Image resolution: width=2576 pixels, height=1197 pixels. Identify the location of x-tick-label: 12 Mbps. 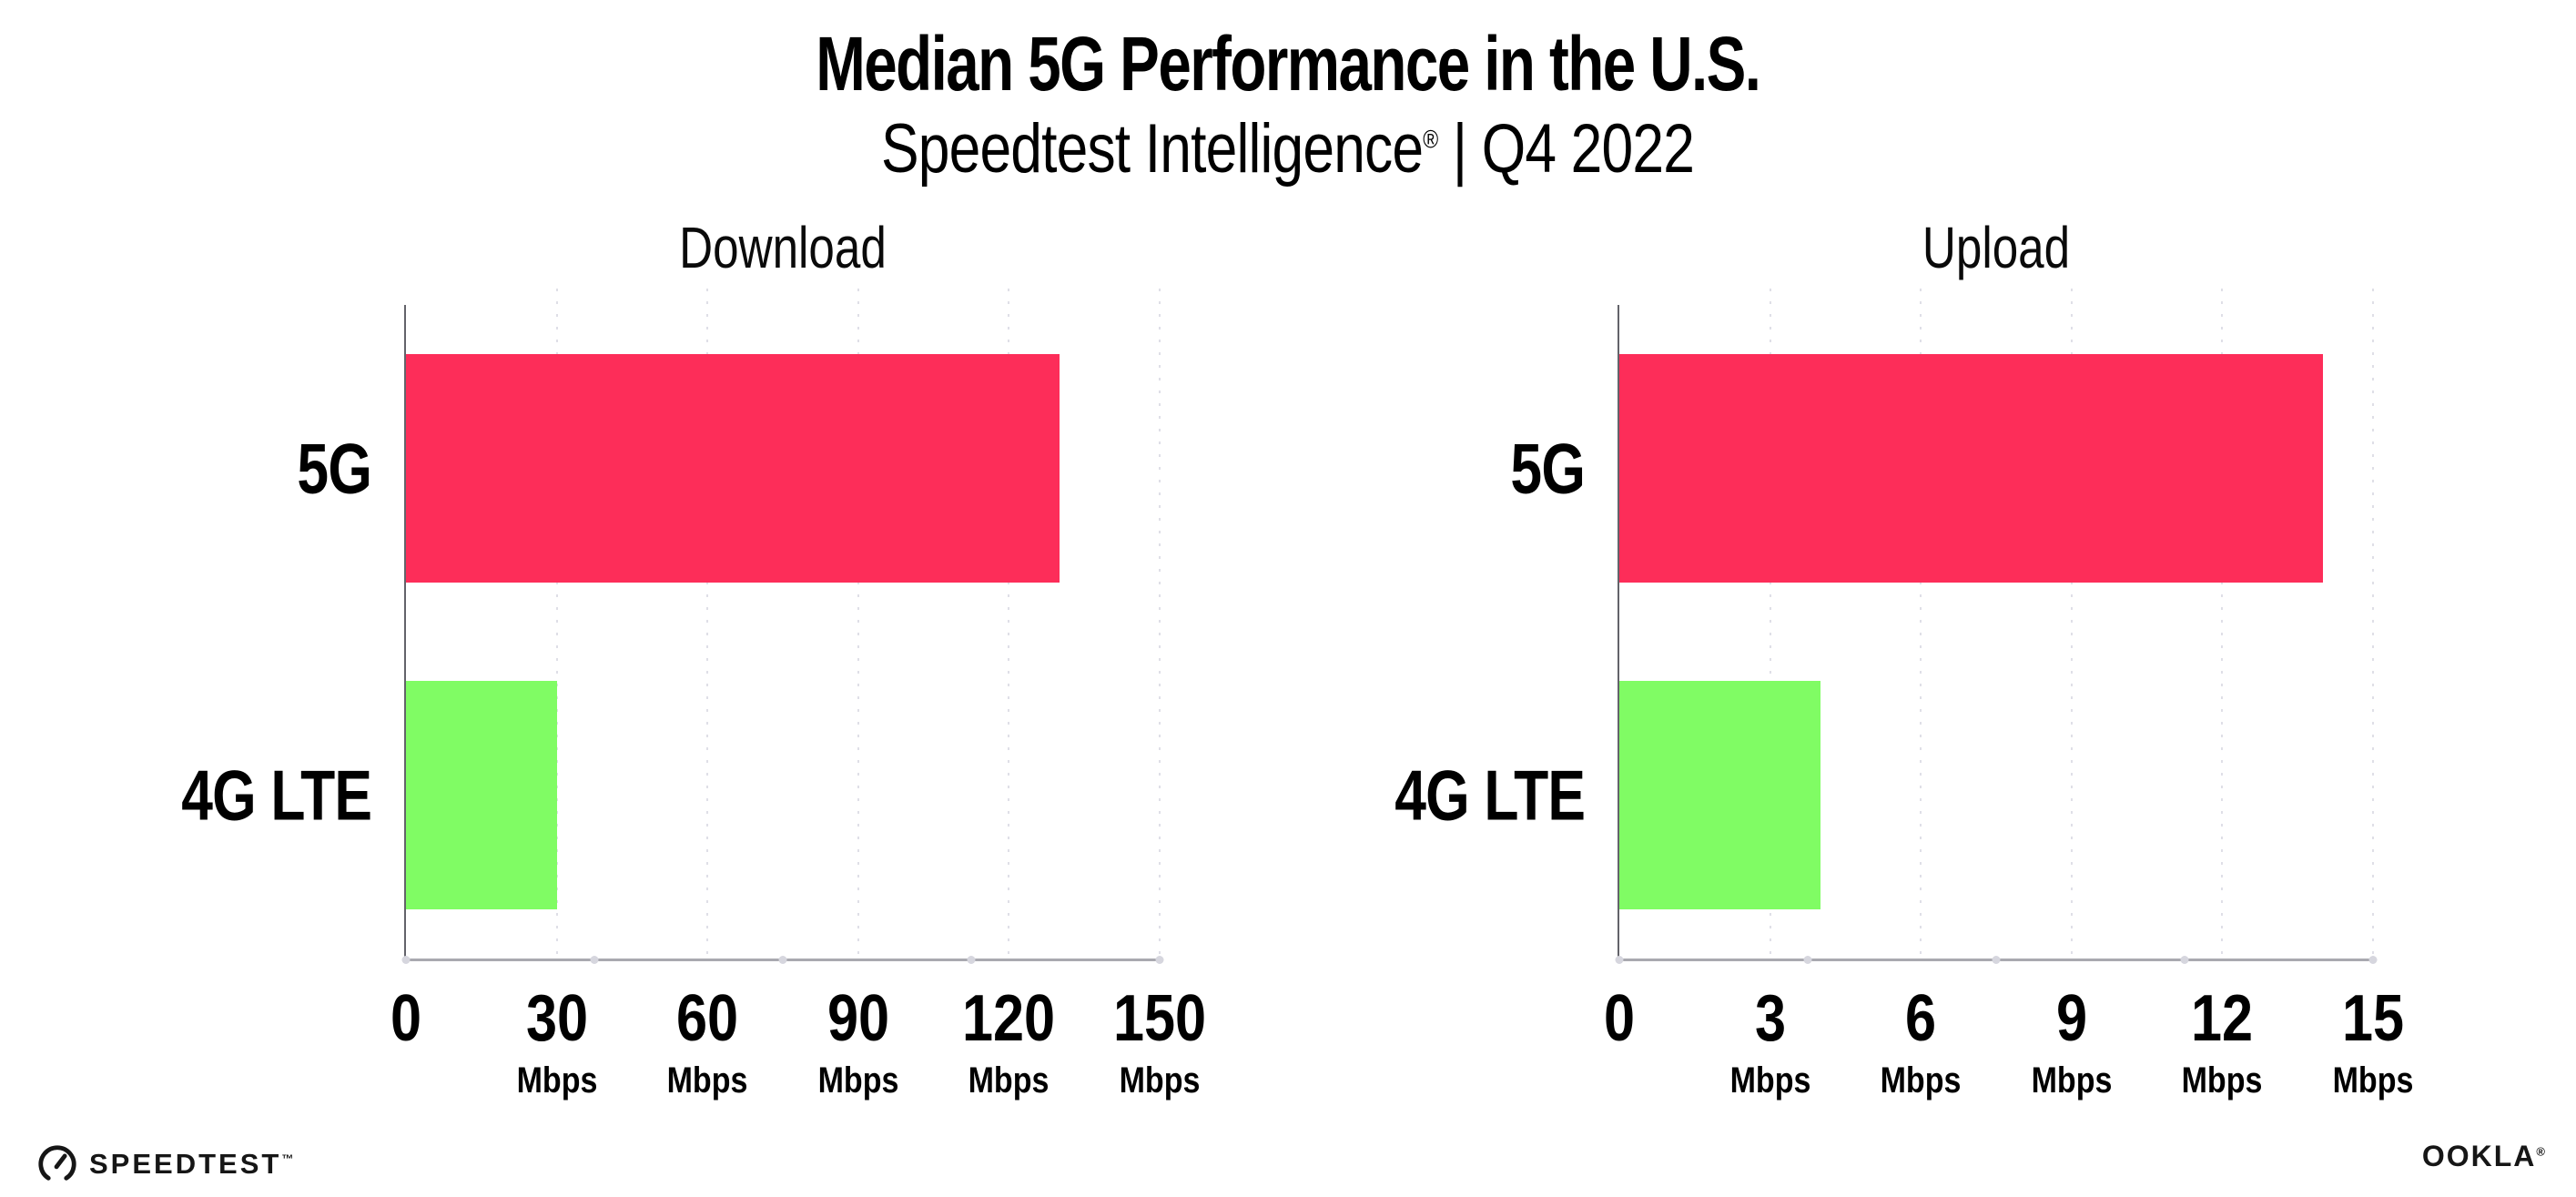
(2222, 1043).